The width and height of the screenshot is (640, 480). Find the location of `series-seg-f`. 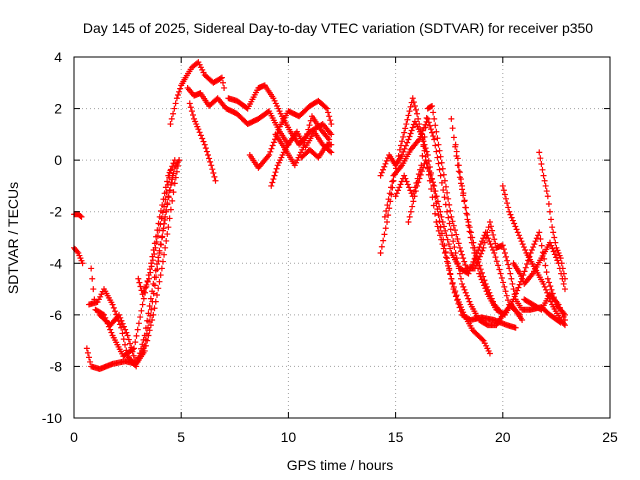

series-seg-f is located at coordinates (136, 269).